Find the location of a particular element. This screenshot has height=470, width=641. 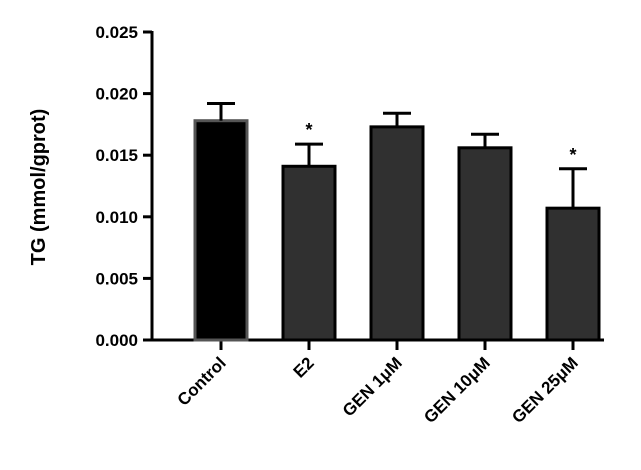

x-tick-label: E2 is located at coordinates (304, 367).